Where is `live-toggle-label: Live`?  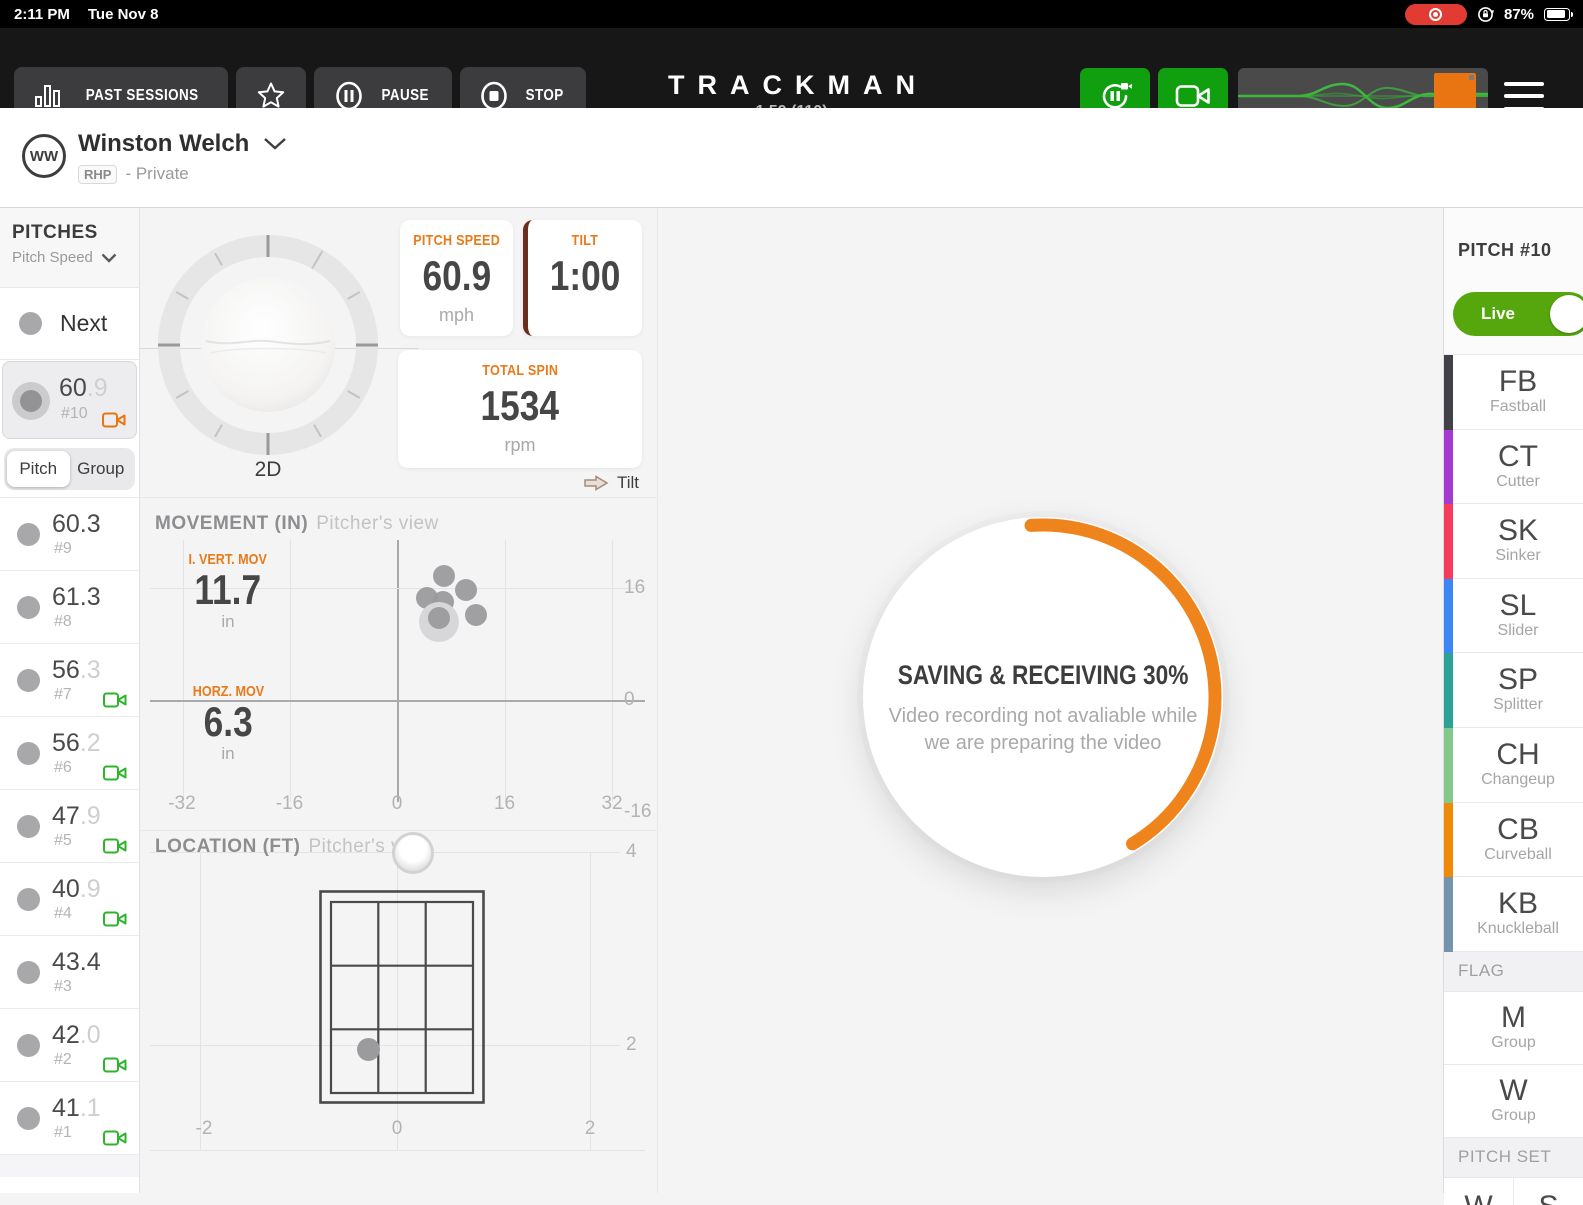 live-toggle-label: Live is located at coordinates (1498, 313).